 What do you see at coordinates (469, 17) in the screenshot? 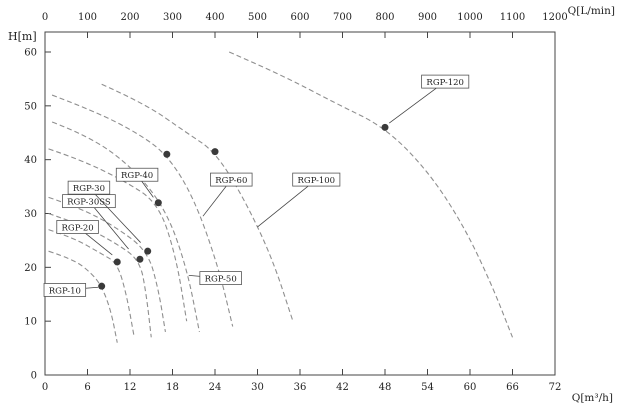
I see `top-axis-tick-label: 1000` at bounding box center [469, 17].